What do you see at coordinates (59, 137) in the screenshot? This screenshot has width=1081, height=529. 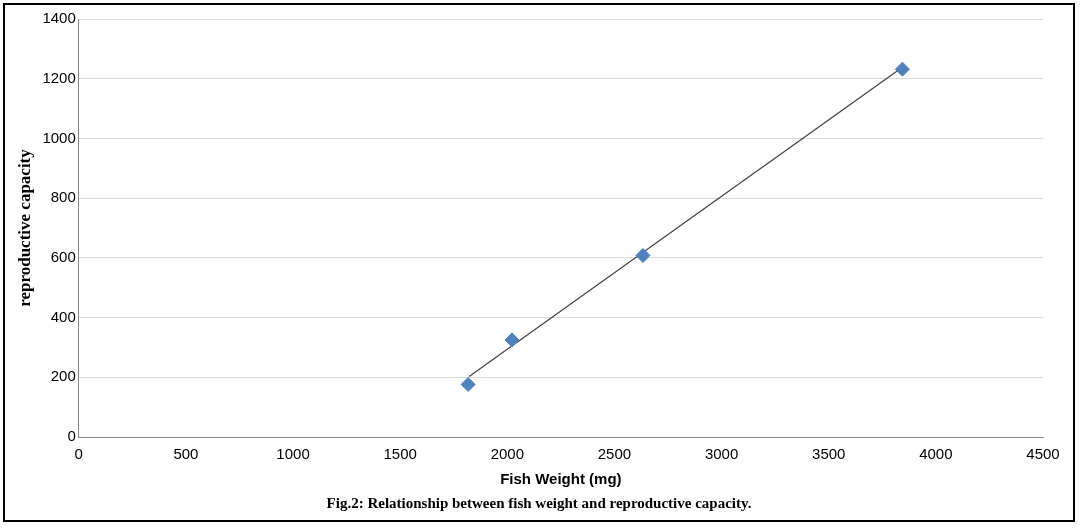 I see `y-tick-label: 1000` at bounding box center [59, 137].